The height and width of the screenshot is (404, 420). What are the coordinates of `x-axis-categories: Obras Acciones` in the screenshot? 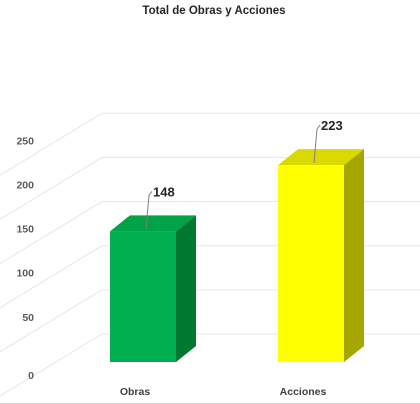 It's located at (223, 392).